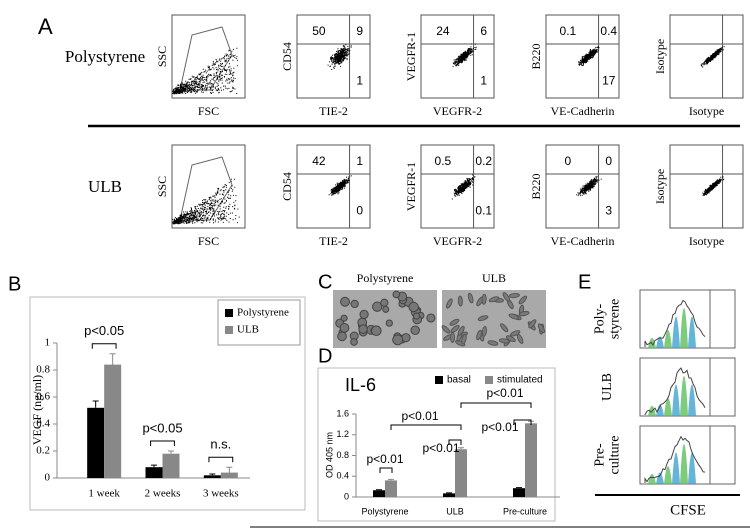 This screenshot has width=750, height=529. Describe the element at coordinates (384, 459) in the screenshot. I see `annotation: p<0.01` at that location.